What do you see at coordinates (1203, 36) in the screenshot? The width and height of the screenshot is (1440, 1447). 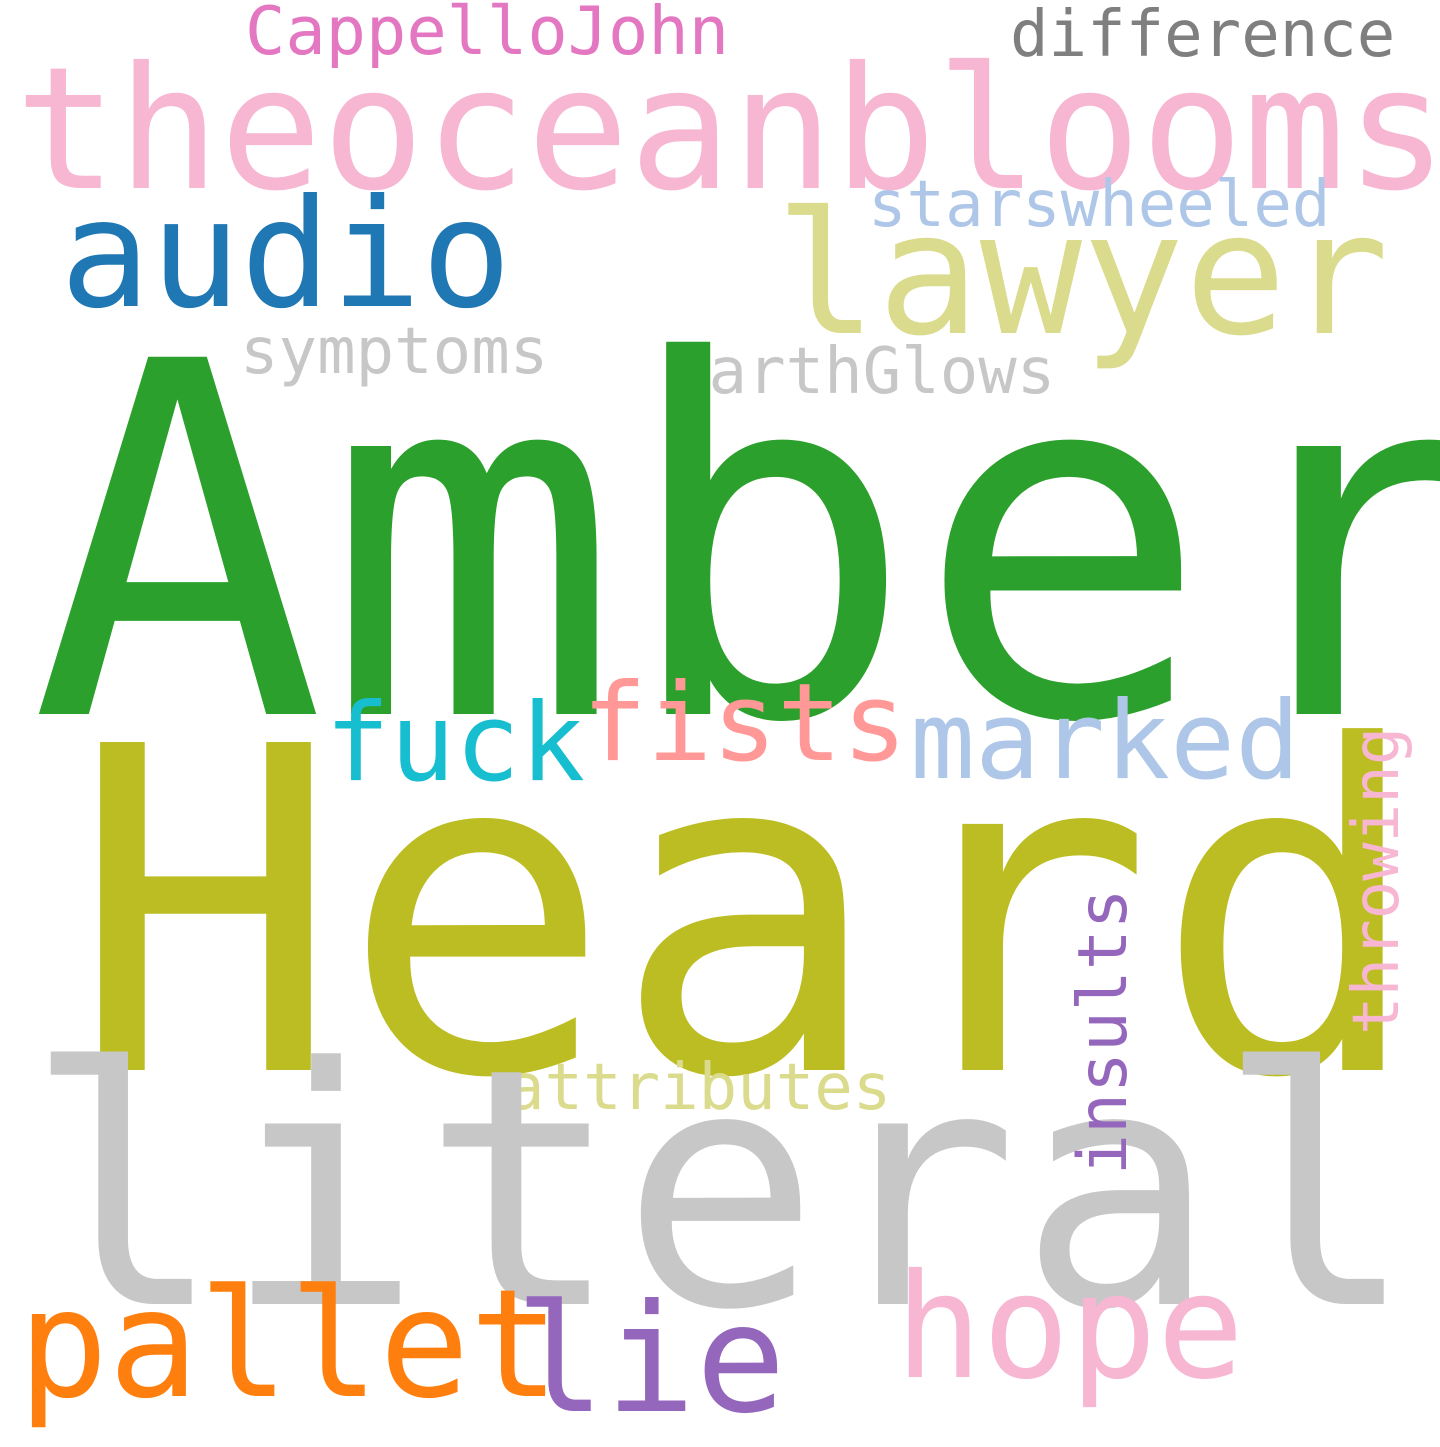 I see `word-difference: difference` at bounding box center [1203, 36].